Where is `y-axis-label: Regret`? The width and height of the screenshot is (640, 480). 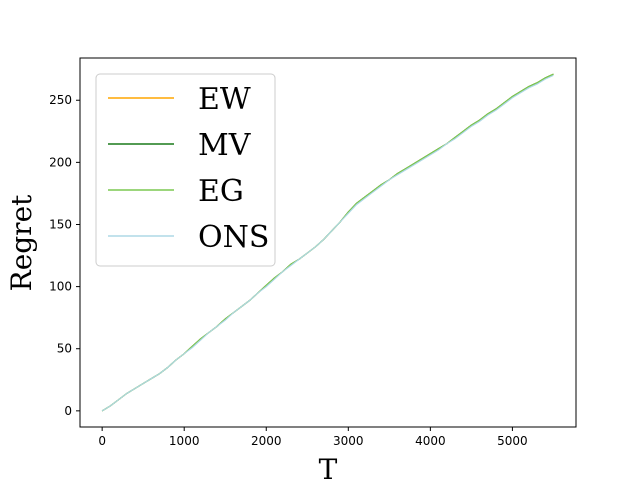
y-axis-label: Regret is located at coordinates (21, 243).